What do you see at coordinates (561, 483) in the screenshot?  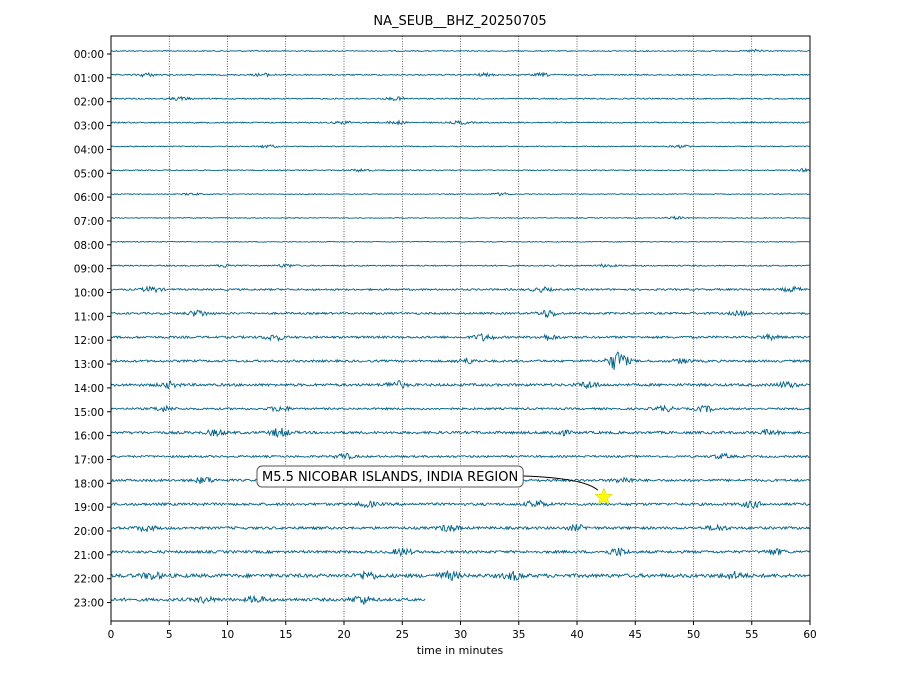 I see `annotation-arrow` at bounding box center [561, 483].